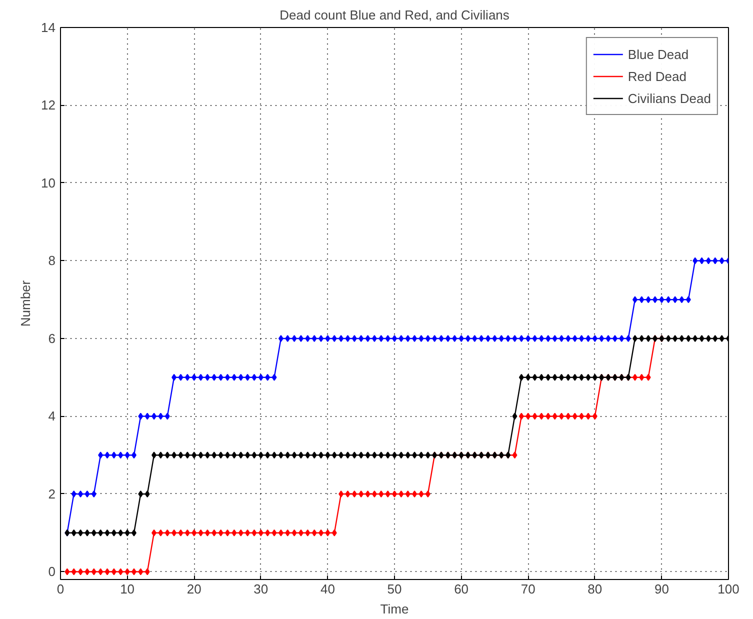 Image resolution: width=753 pixels, height=619 pixels. Describe the element at coordinates (661, 589) in the screenshot. I see `x-tick-label: 90` at that location.